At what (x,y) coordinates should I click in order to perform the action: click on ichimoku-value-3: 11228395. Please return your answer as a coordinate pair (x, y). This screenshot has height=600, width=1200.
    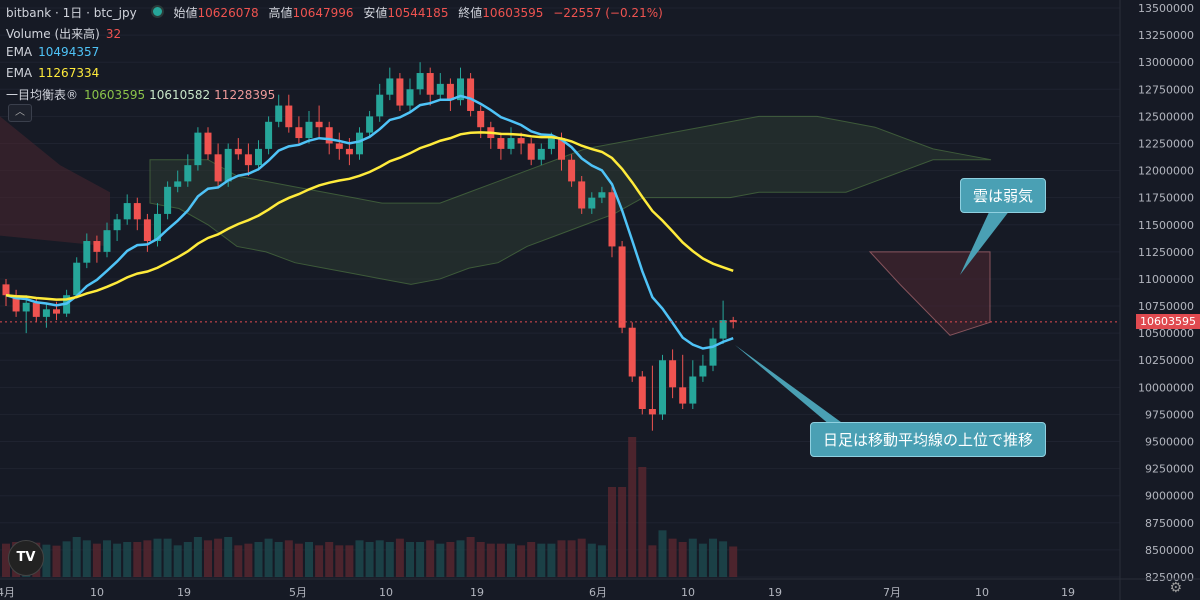
    Looking at the image, I should click on (245, 95).